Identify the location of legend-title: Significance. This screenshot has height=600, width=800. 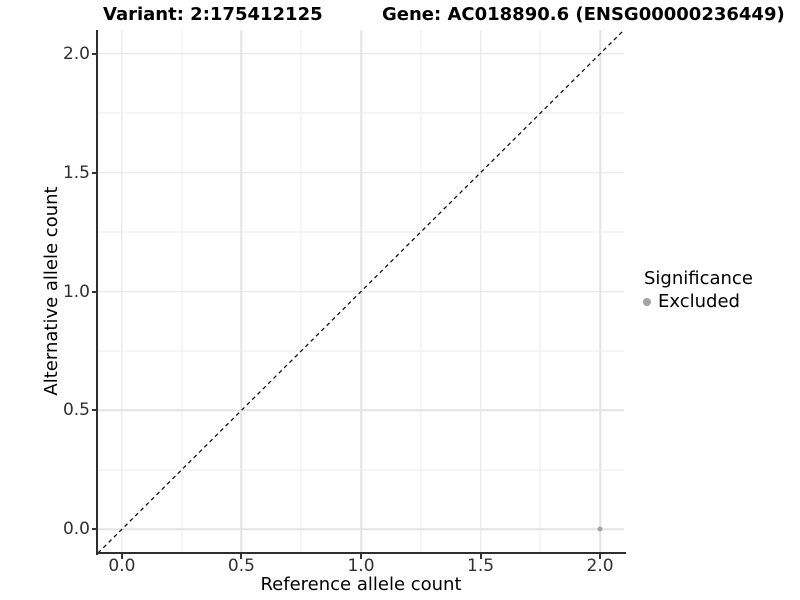
(698, 278).